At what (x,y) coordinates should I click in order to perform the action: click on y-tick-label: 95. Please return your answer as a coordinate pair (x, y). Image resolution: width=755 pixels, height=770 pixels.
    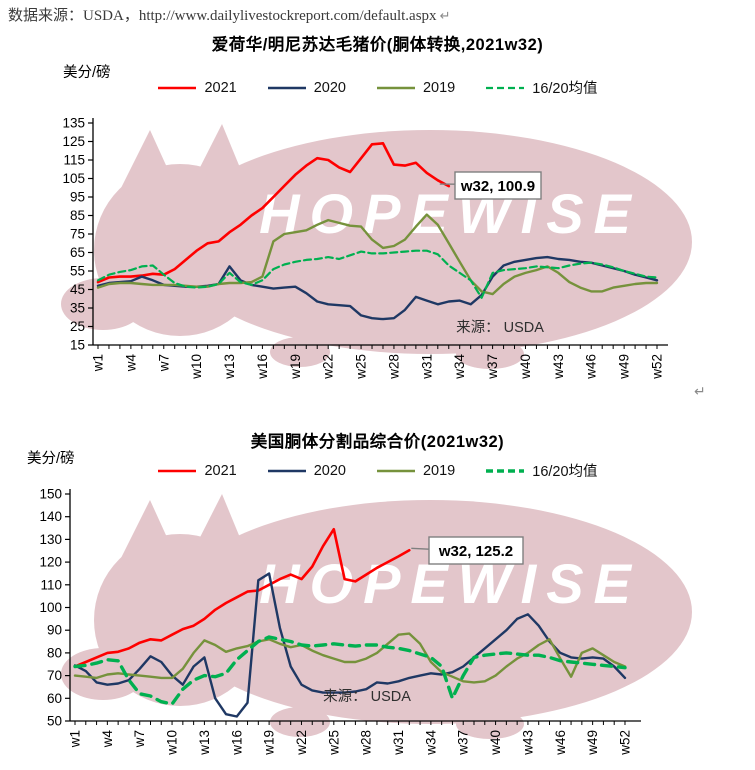
    Looking at the image, I should click on (77, 197).